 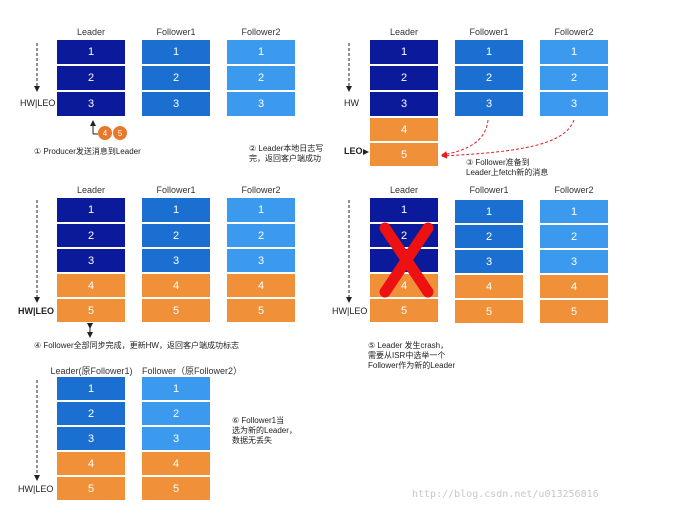 What do you see at coordinates (507, 172) in the screenshot?
I see `p3-note-line2: Leader上fetch新的消息` at bounding box center [507, 172].